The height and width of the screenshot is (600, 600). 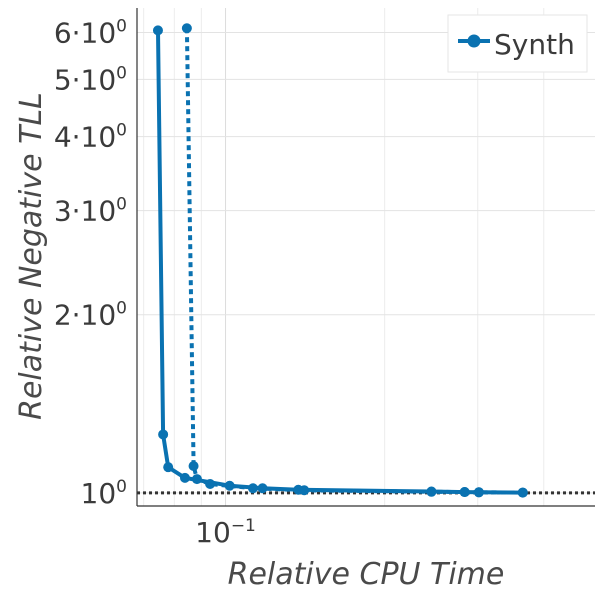 What do you see at coordinates (90, 137) in the screenshot?
I see `y-tick-label: 4·100` at bounding box center [90, 137].